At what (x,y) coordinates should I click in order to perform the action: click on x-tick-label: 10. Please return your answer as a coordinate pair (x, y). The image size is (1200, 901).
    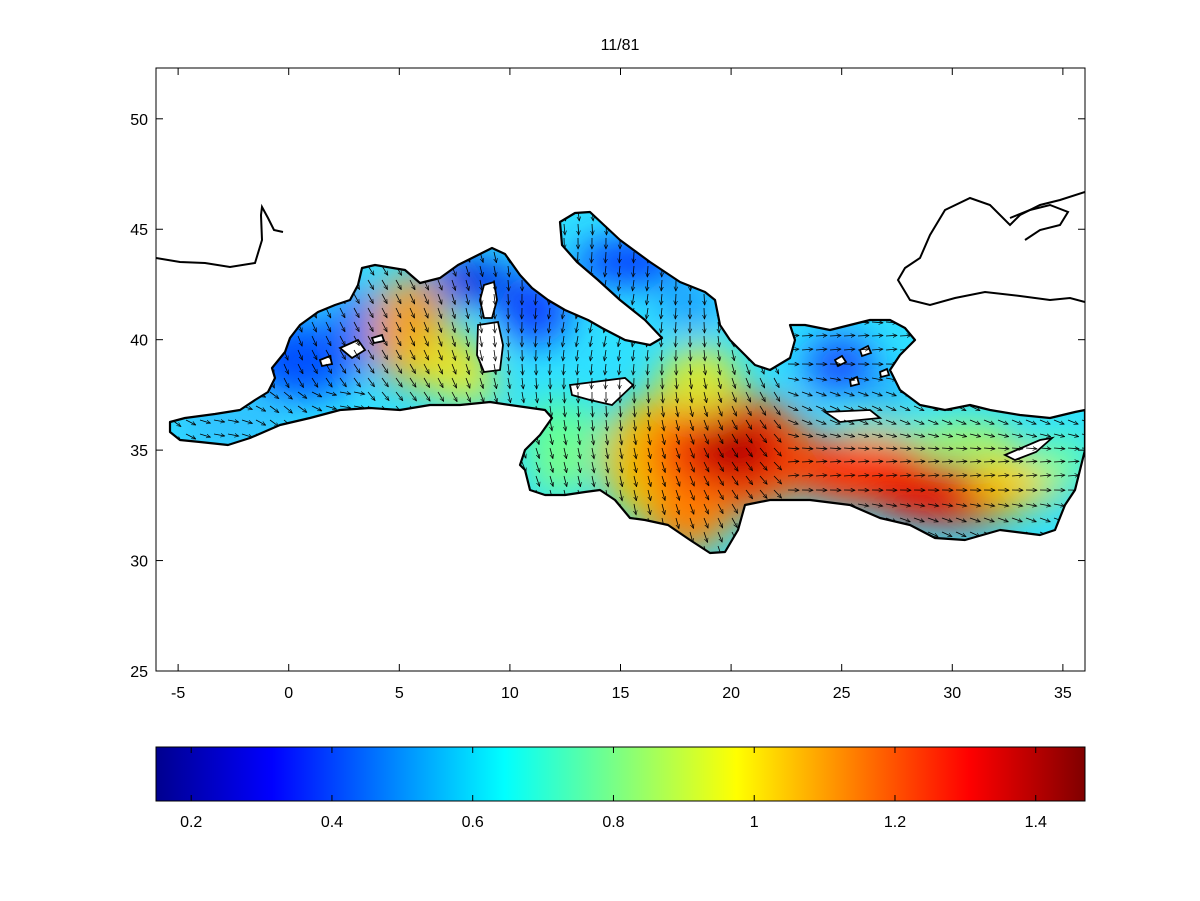
    Looking at the image, I should click on (510, 693).